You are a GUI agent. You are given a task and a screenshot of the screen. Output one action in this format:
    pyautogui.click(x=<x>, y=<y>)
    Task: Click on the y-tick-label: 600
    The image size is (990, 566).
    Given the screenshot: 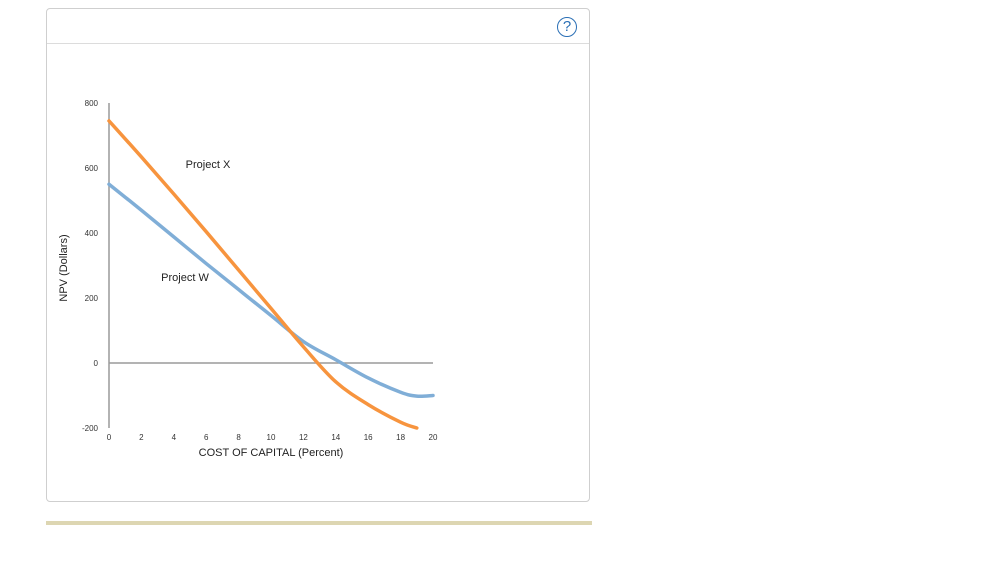 What is the action you would take?
    pyautogui.click(x=92, y=168)
    